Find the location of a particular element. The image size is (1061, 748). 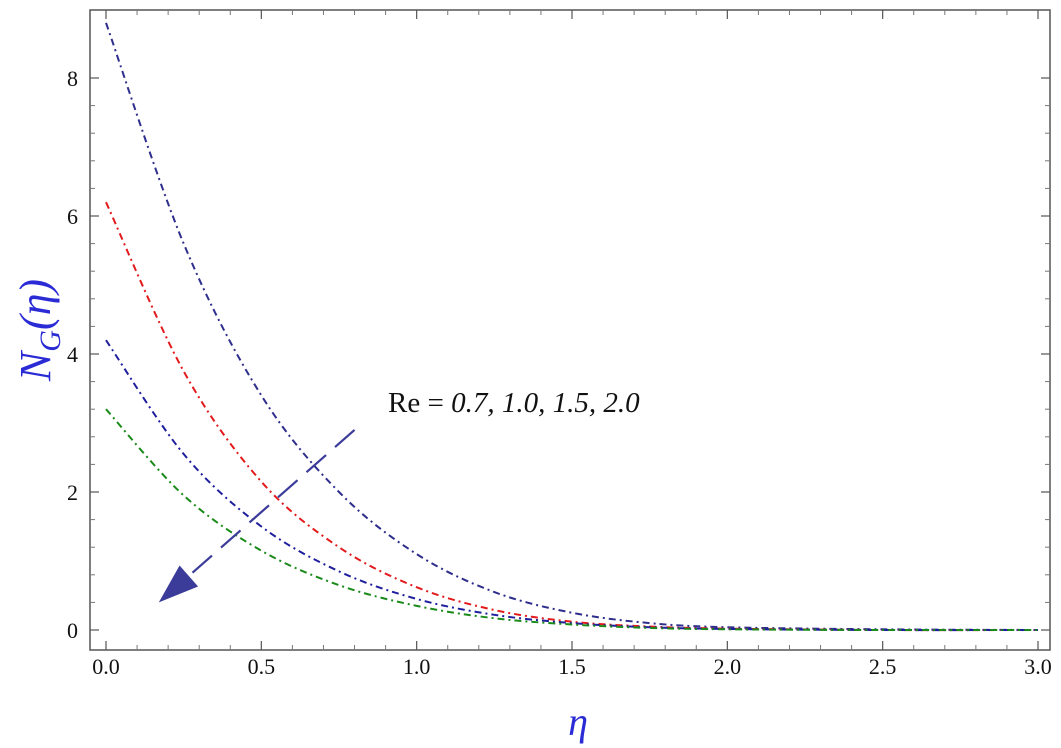

annotation-values: 0.7, 1.0, 1.5, 2.0 is located at coordinates (545, 403).